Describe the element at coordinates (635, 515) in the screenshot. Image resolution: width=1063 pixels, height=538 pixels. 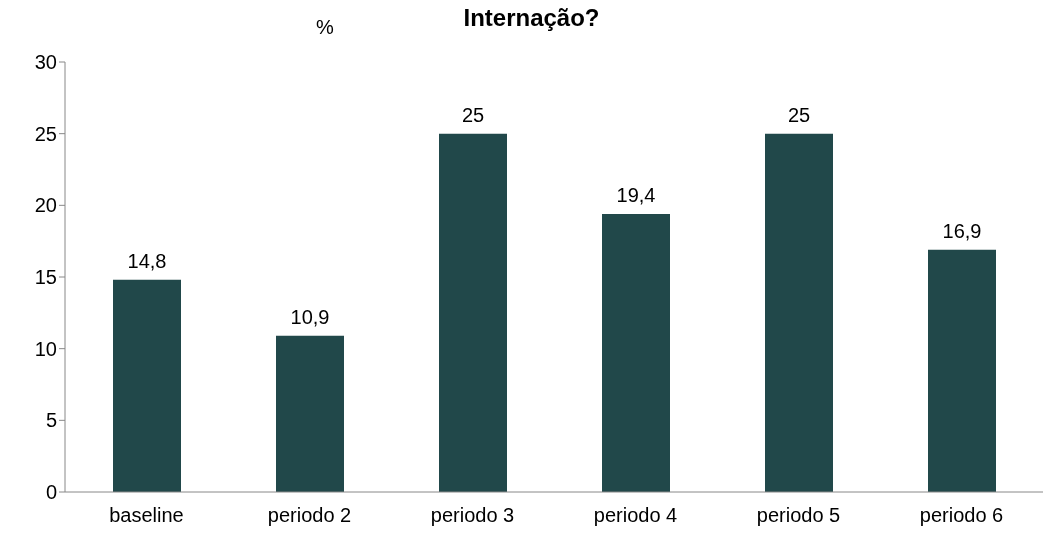
I see `x-tick-label: periodo 4` at that location.